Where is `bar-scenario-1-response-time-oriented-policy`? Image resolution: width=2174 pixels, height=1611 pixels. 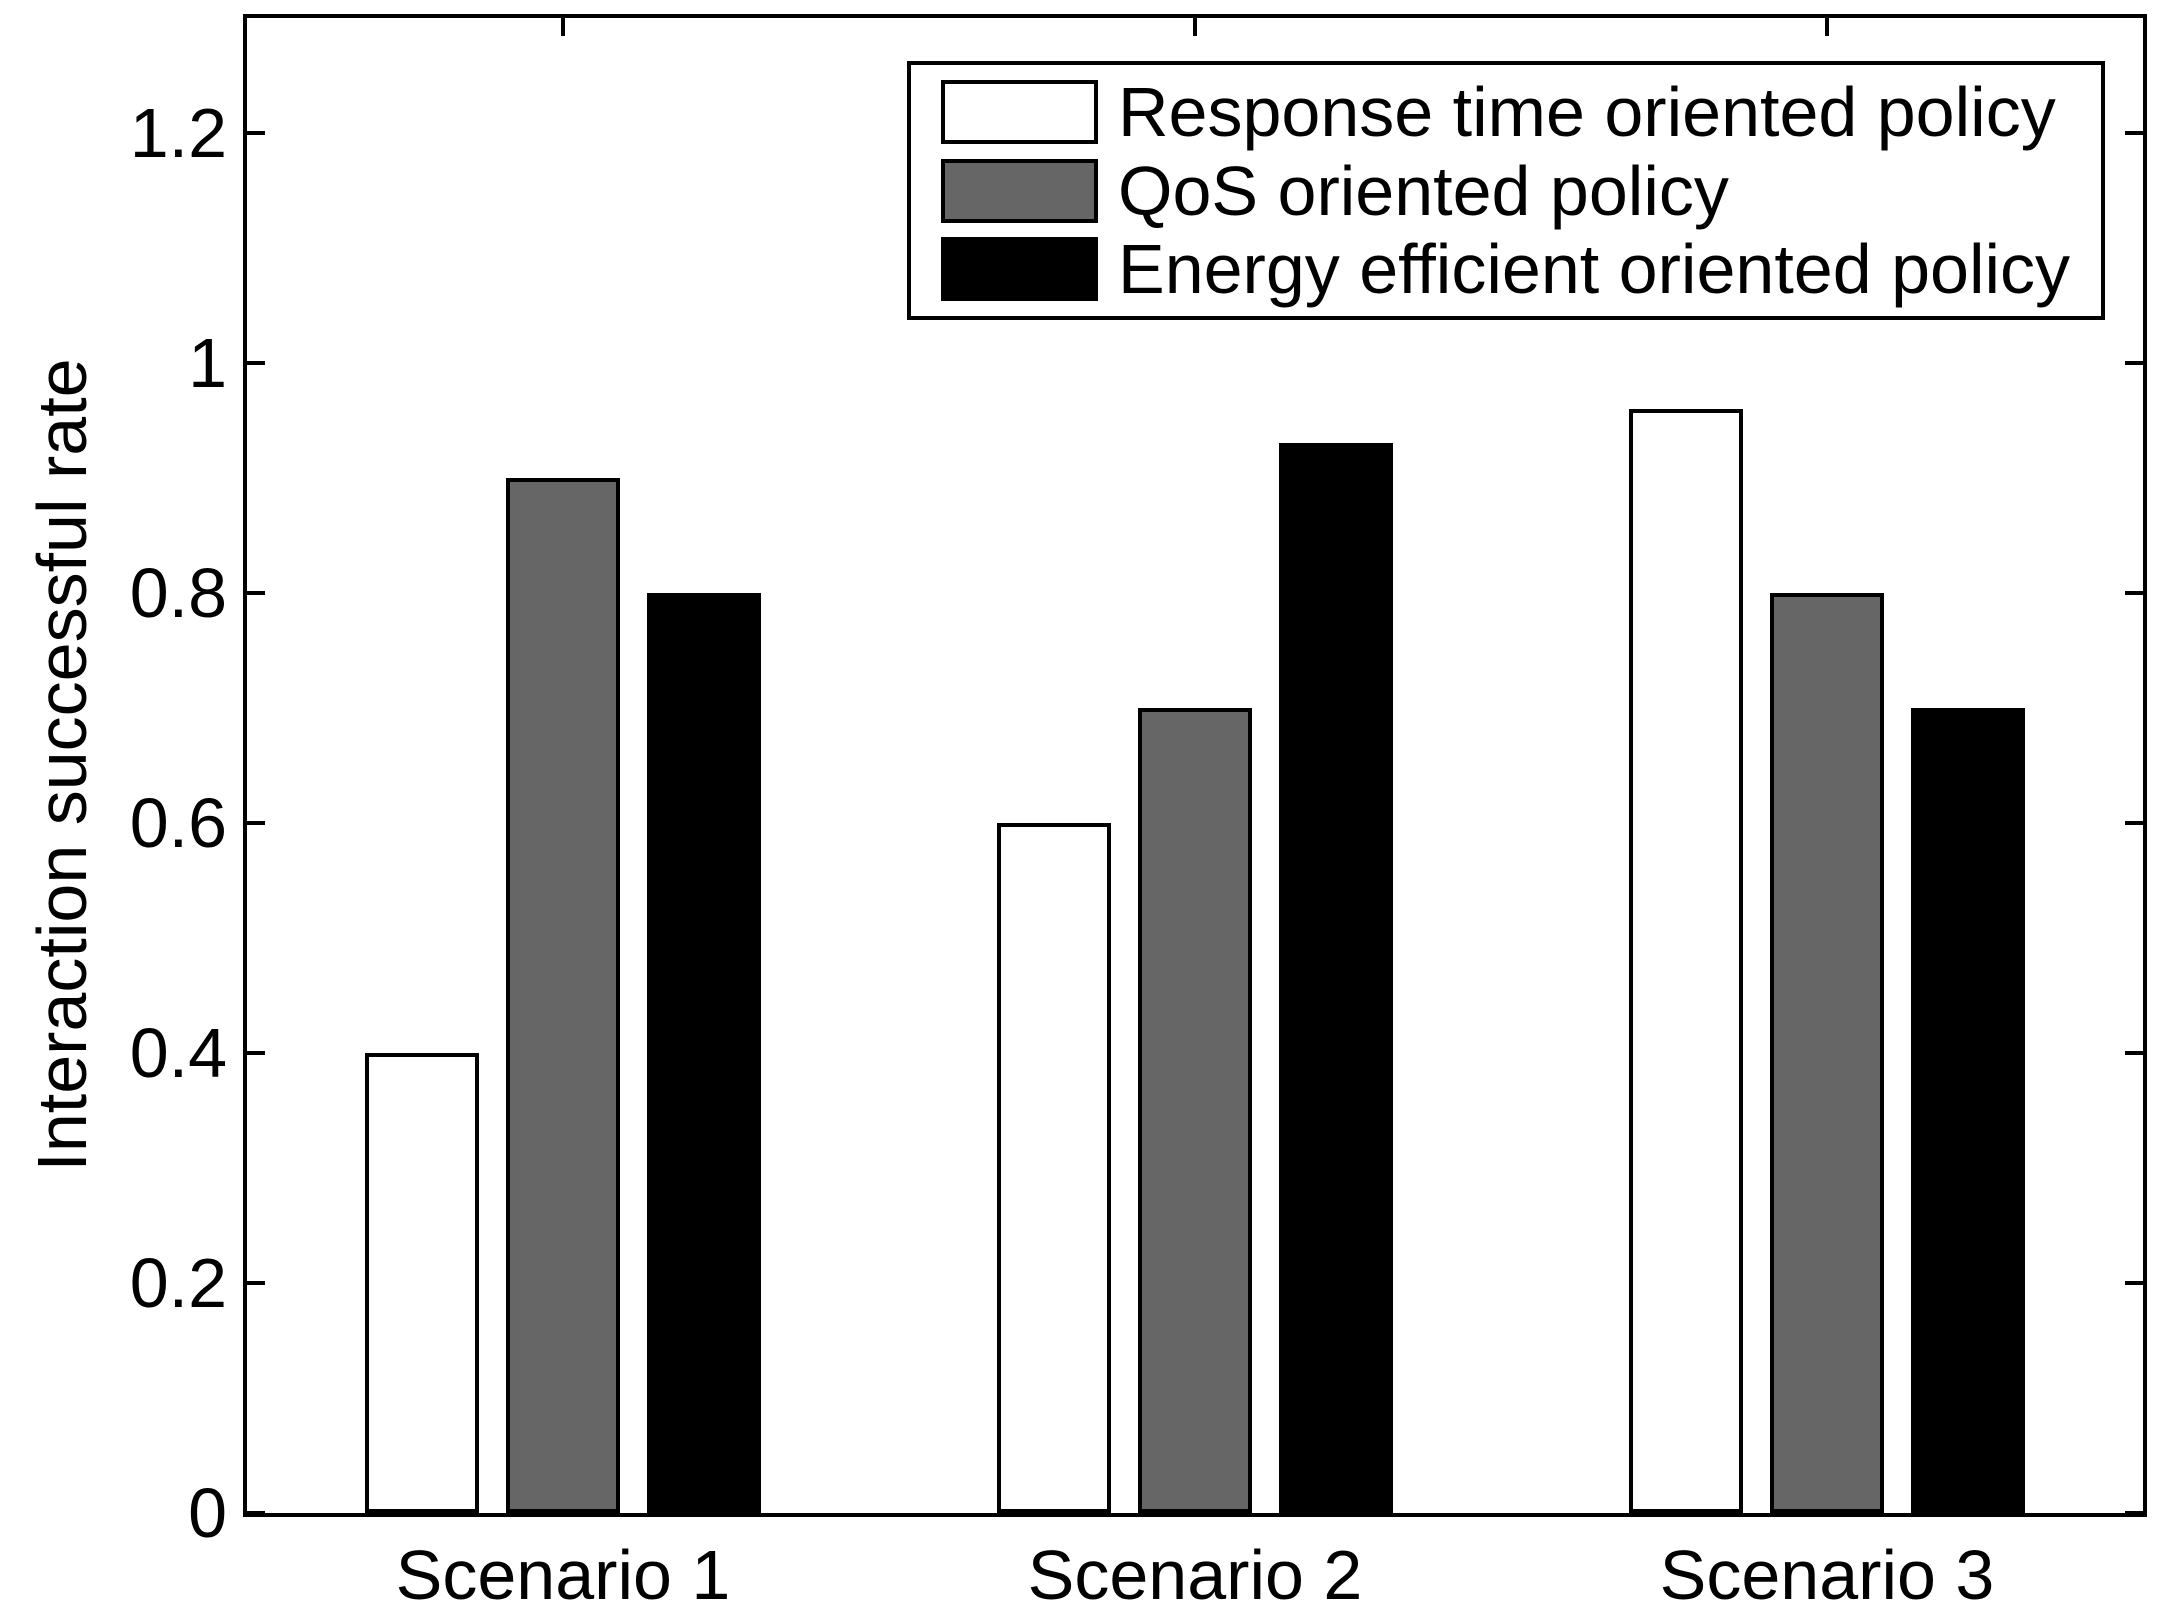 bar-scenario-1-response-time-oriented-policy is located at coordinates (422, 1283).